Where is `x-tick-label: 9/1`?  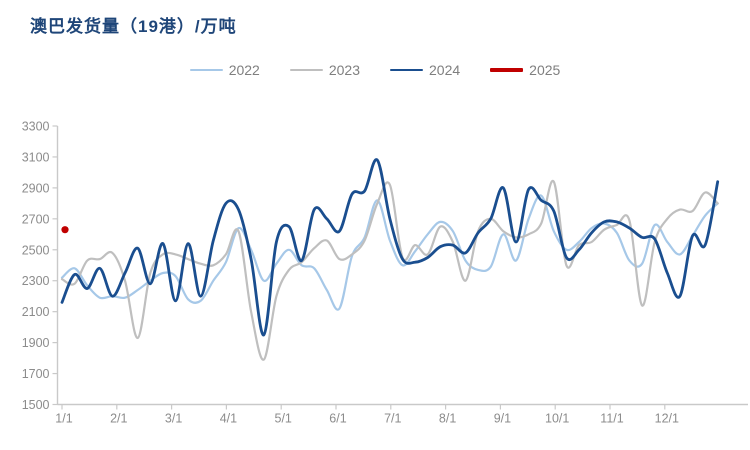 x-tick-label: 9/1 is located at coordinates (502, 419).